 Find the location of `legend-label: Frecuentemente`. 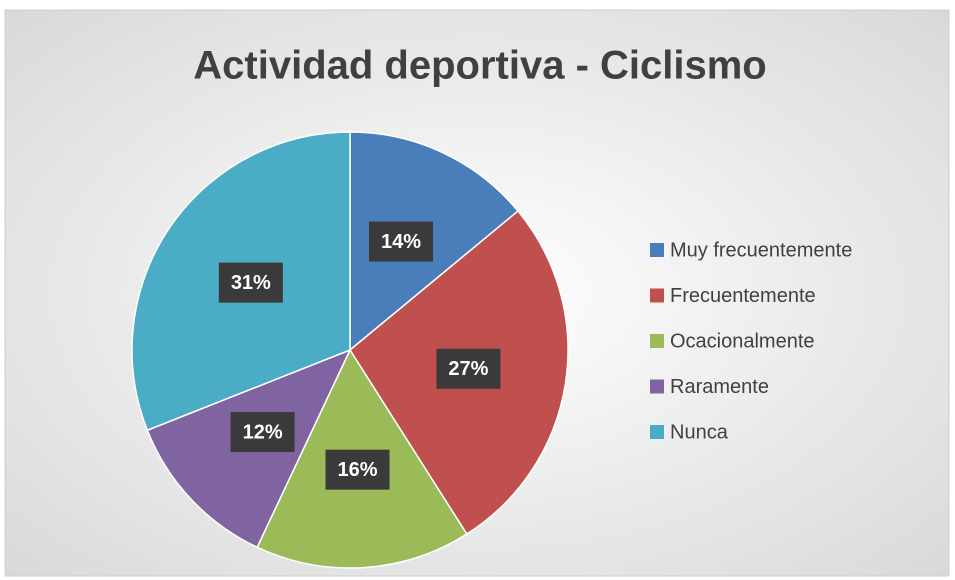

legend-label: Frecuentemente is located at coordinates (743, 296).